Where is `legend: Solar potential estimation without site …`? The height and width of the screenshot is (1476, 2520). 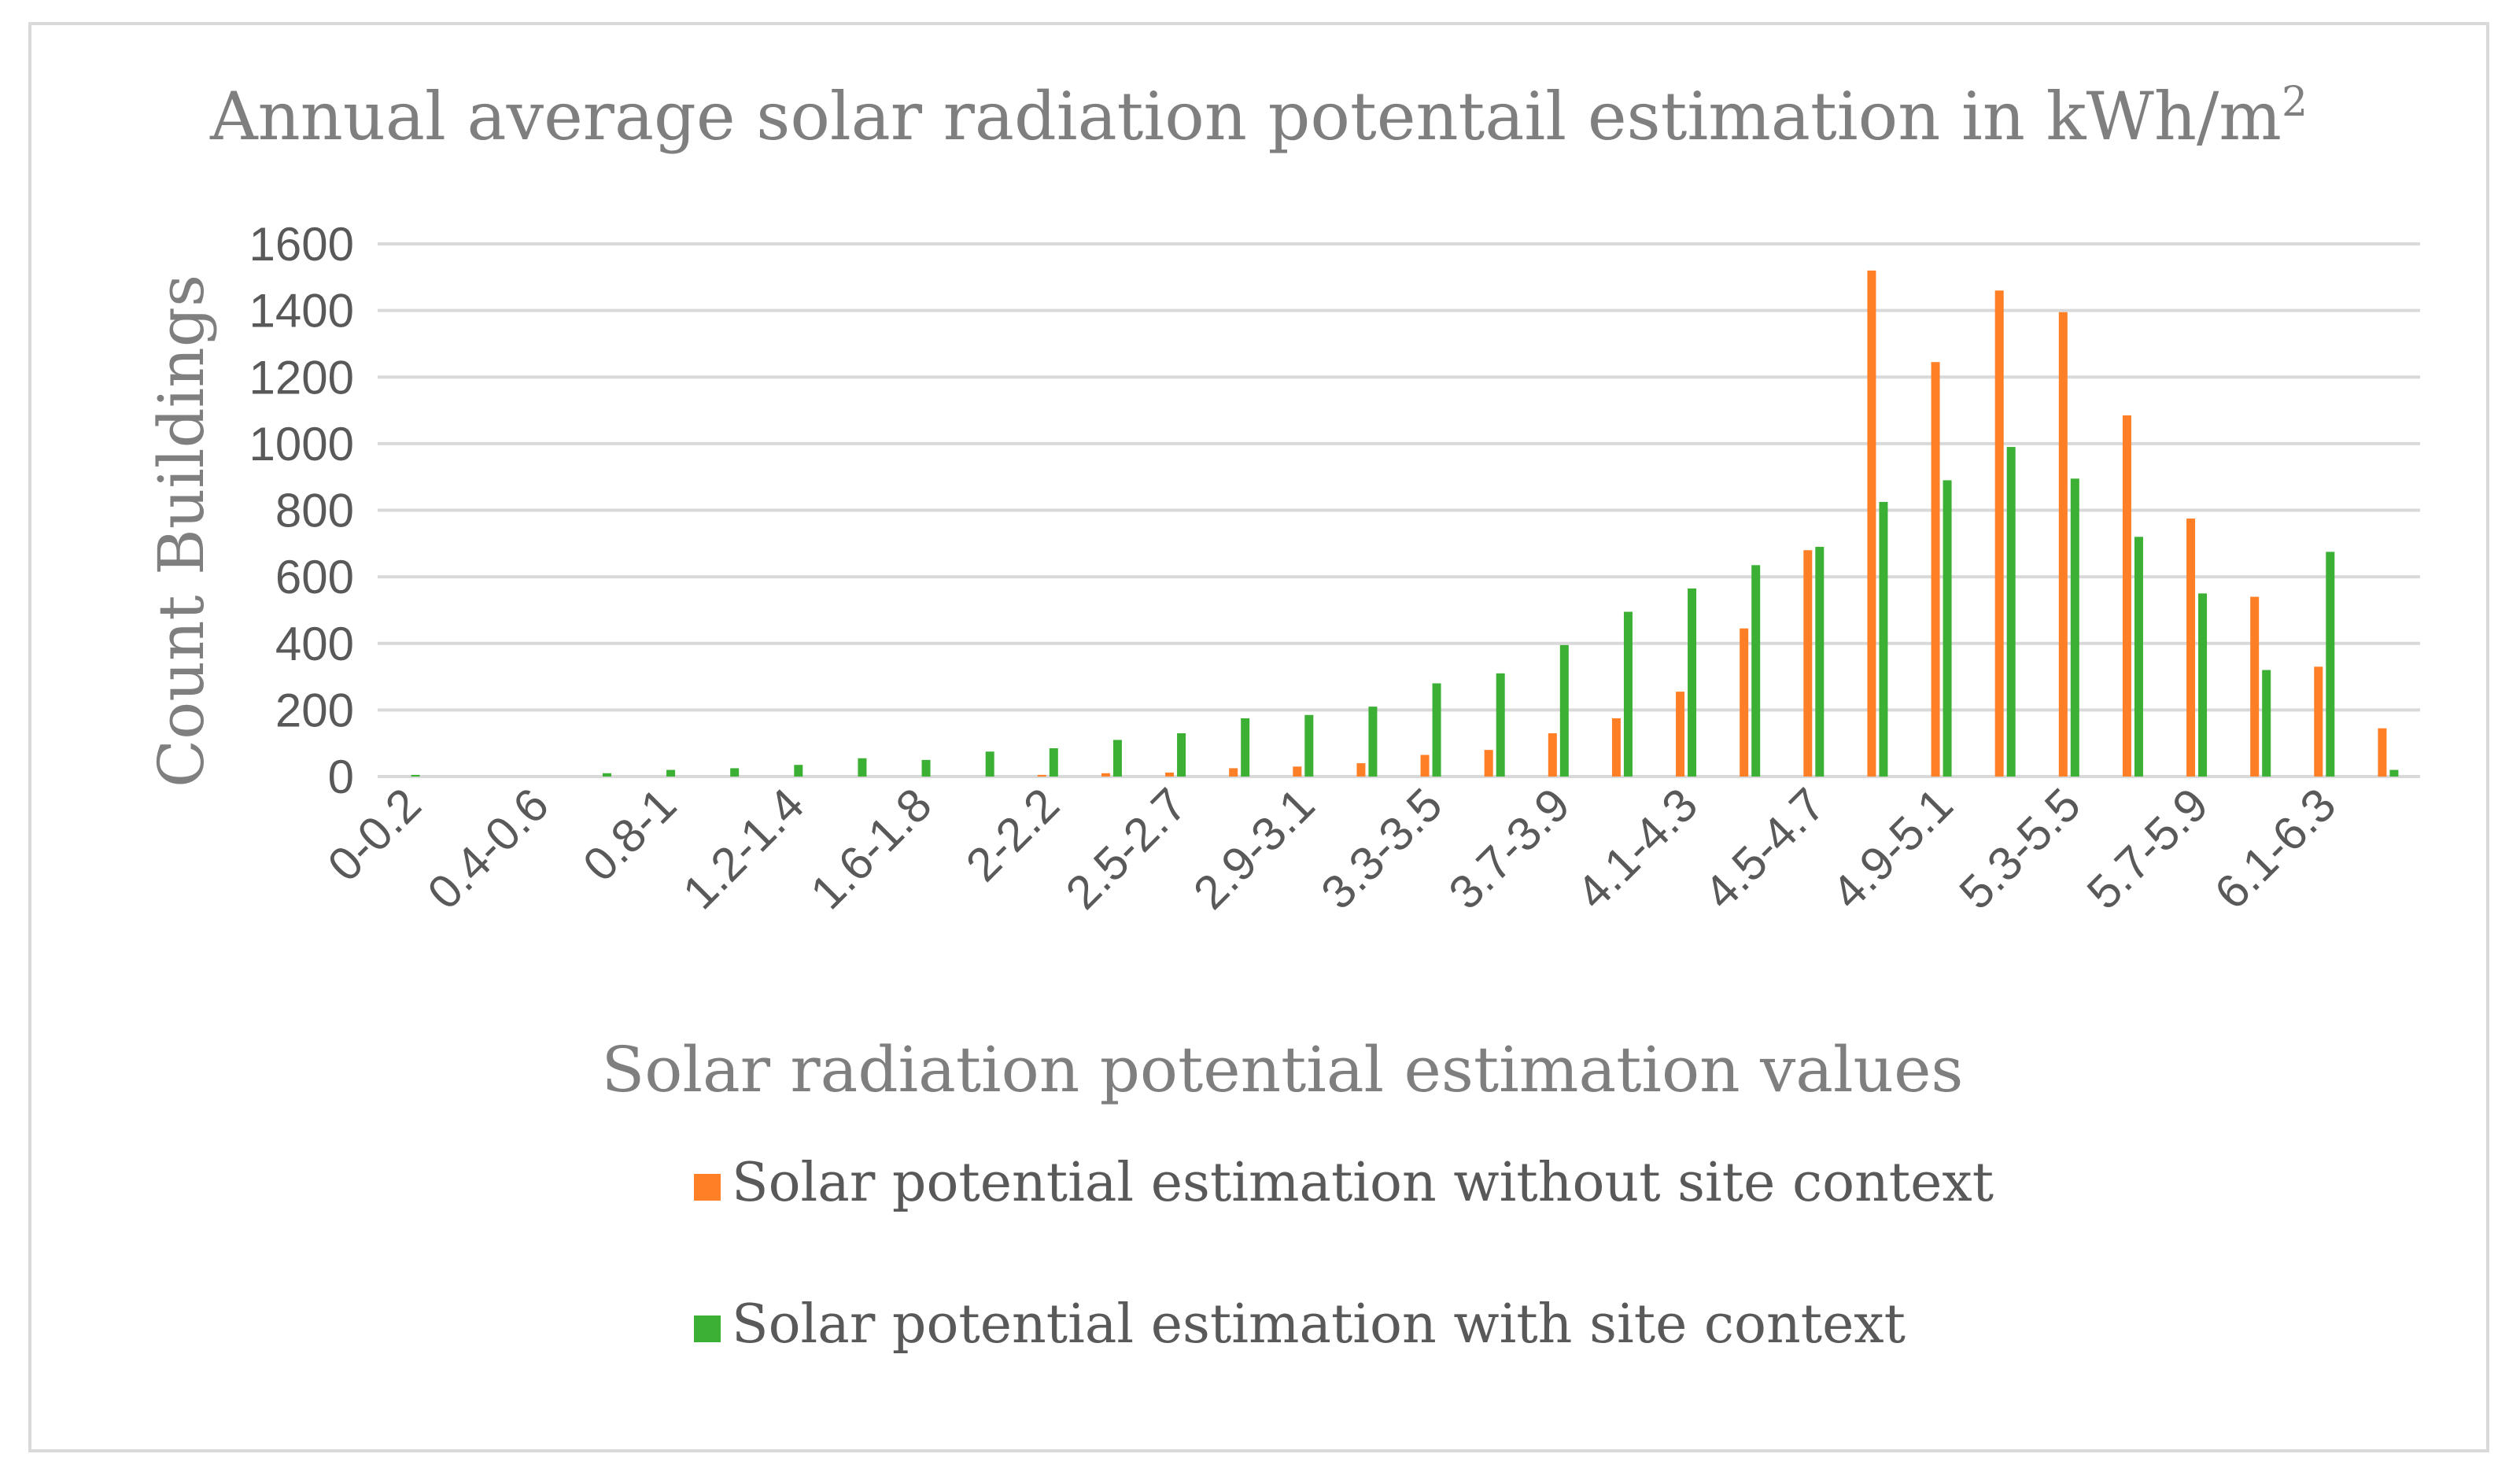
legend: Solar potential estimation without site … is located at coordinates (1344, 1254).